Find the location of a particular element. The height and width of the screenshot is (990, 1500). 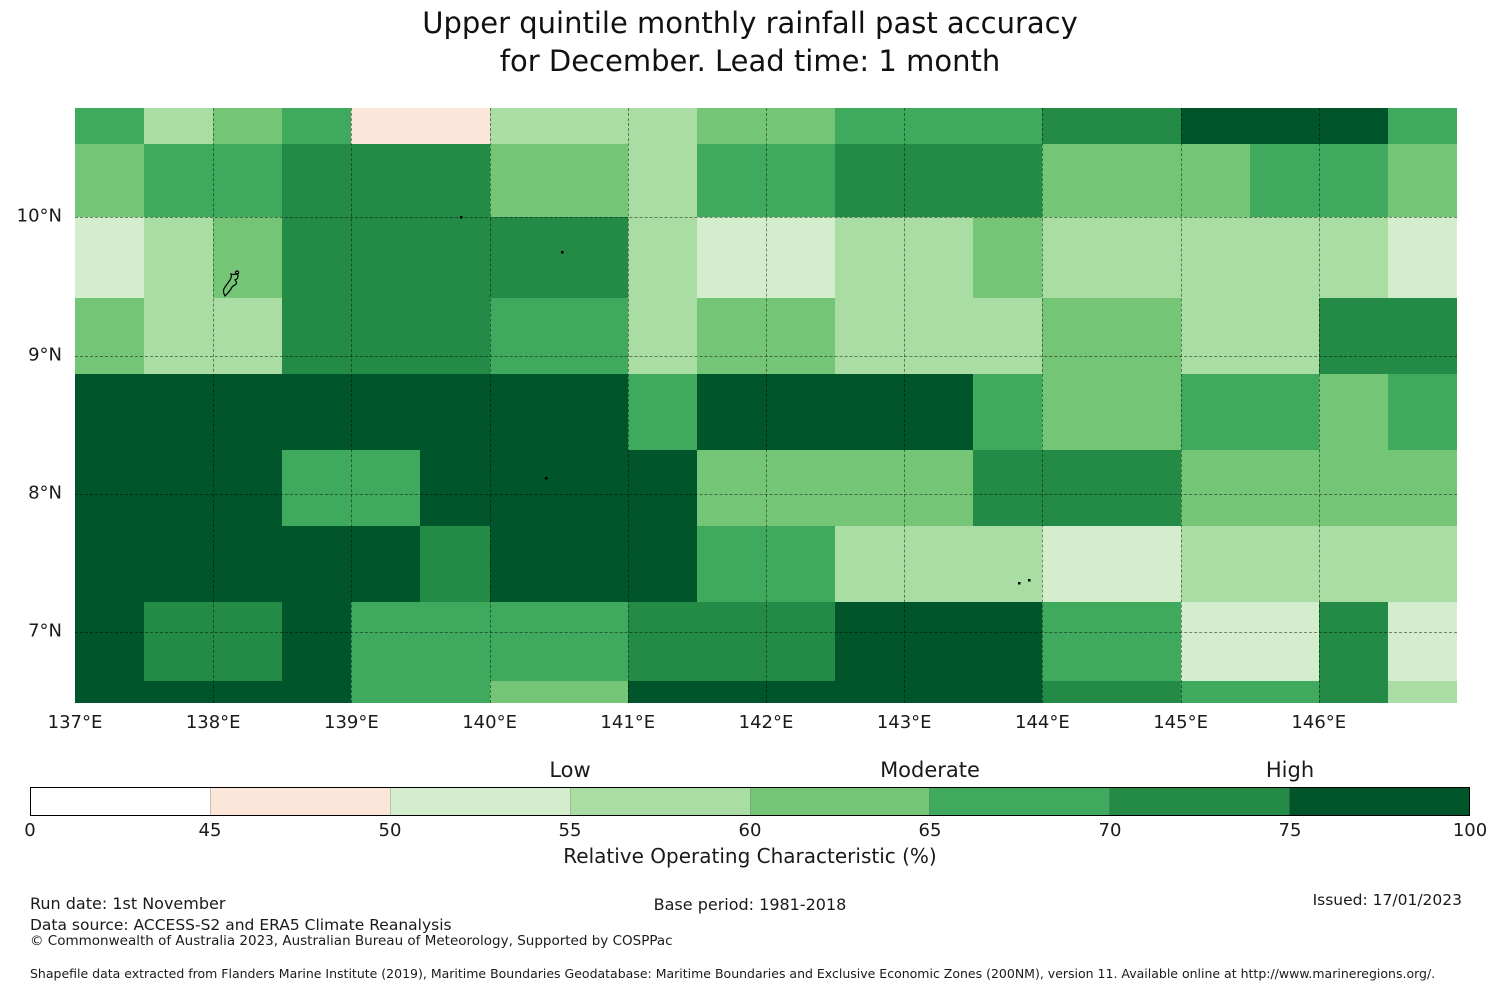

colorbar-tick-label: 0 is located at coordinates (30, 830).